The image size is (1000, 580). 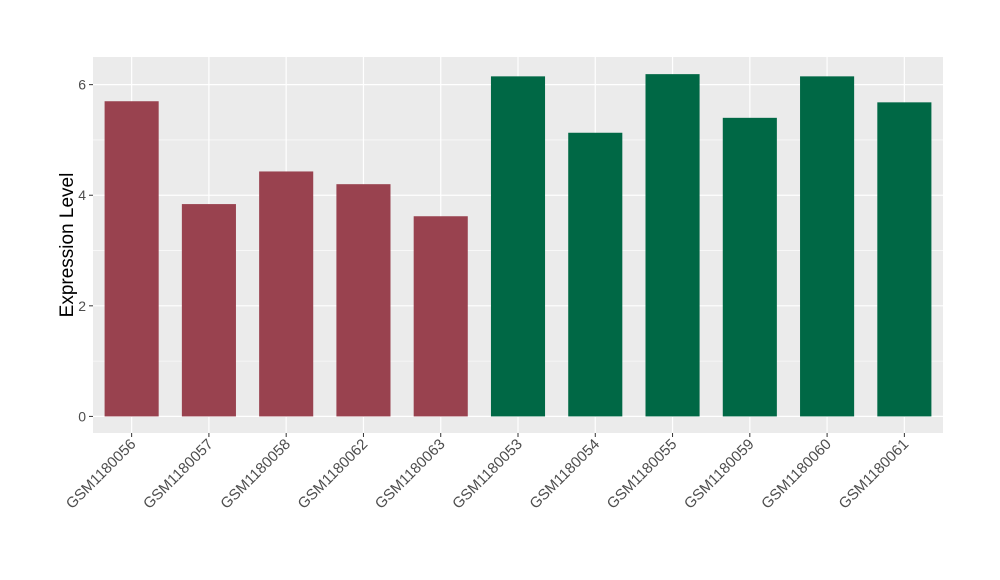 What do you see at coordinates (719, 474) in the screenshot?
I see `x-tick-label: GSM1180059` at bounding box center [719, 474].